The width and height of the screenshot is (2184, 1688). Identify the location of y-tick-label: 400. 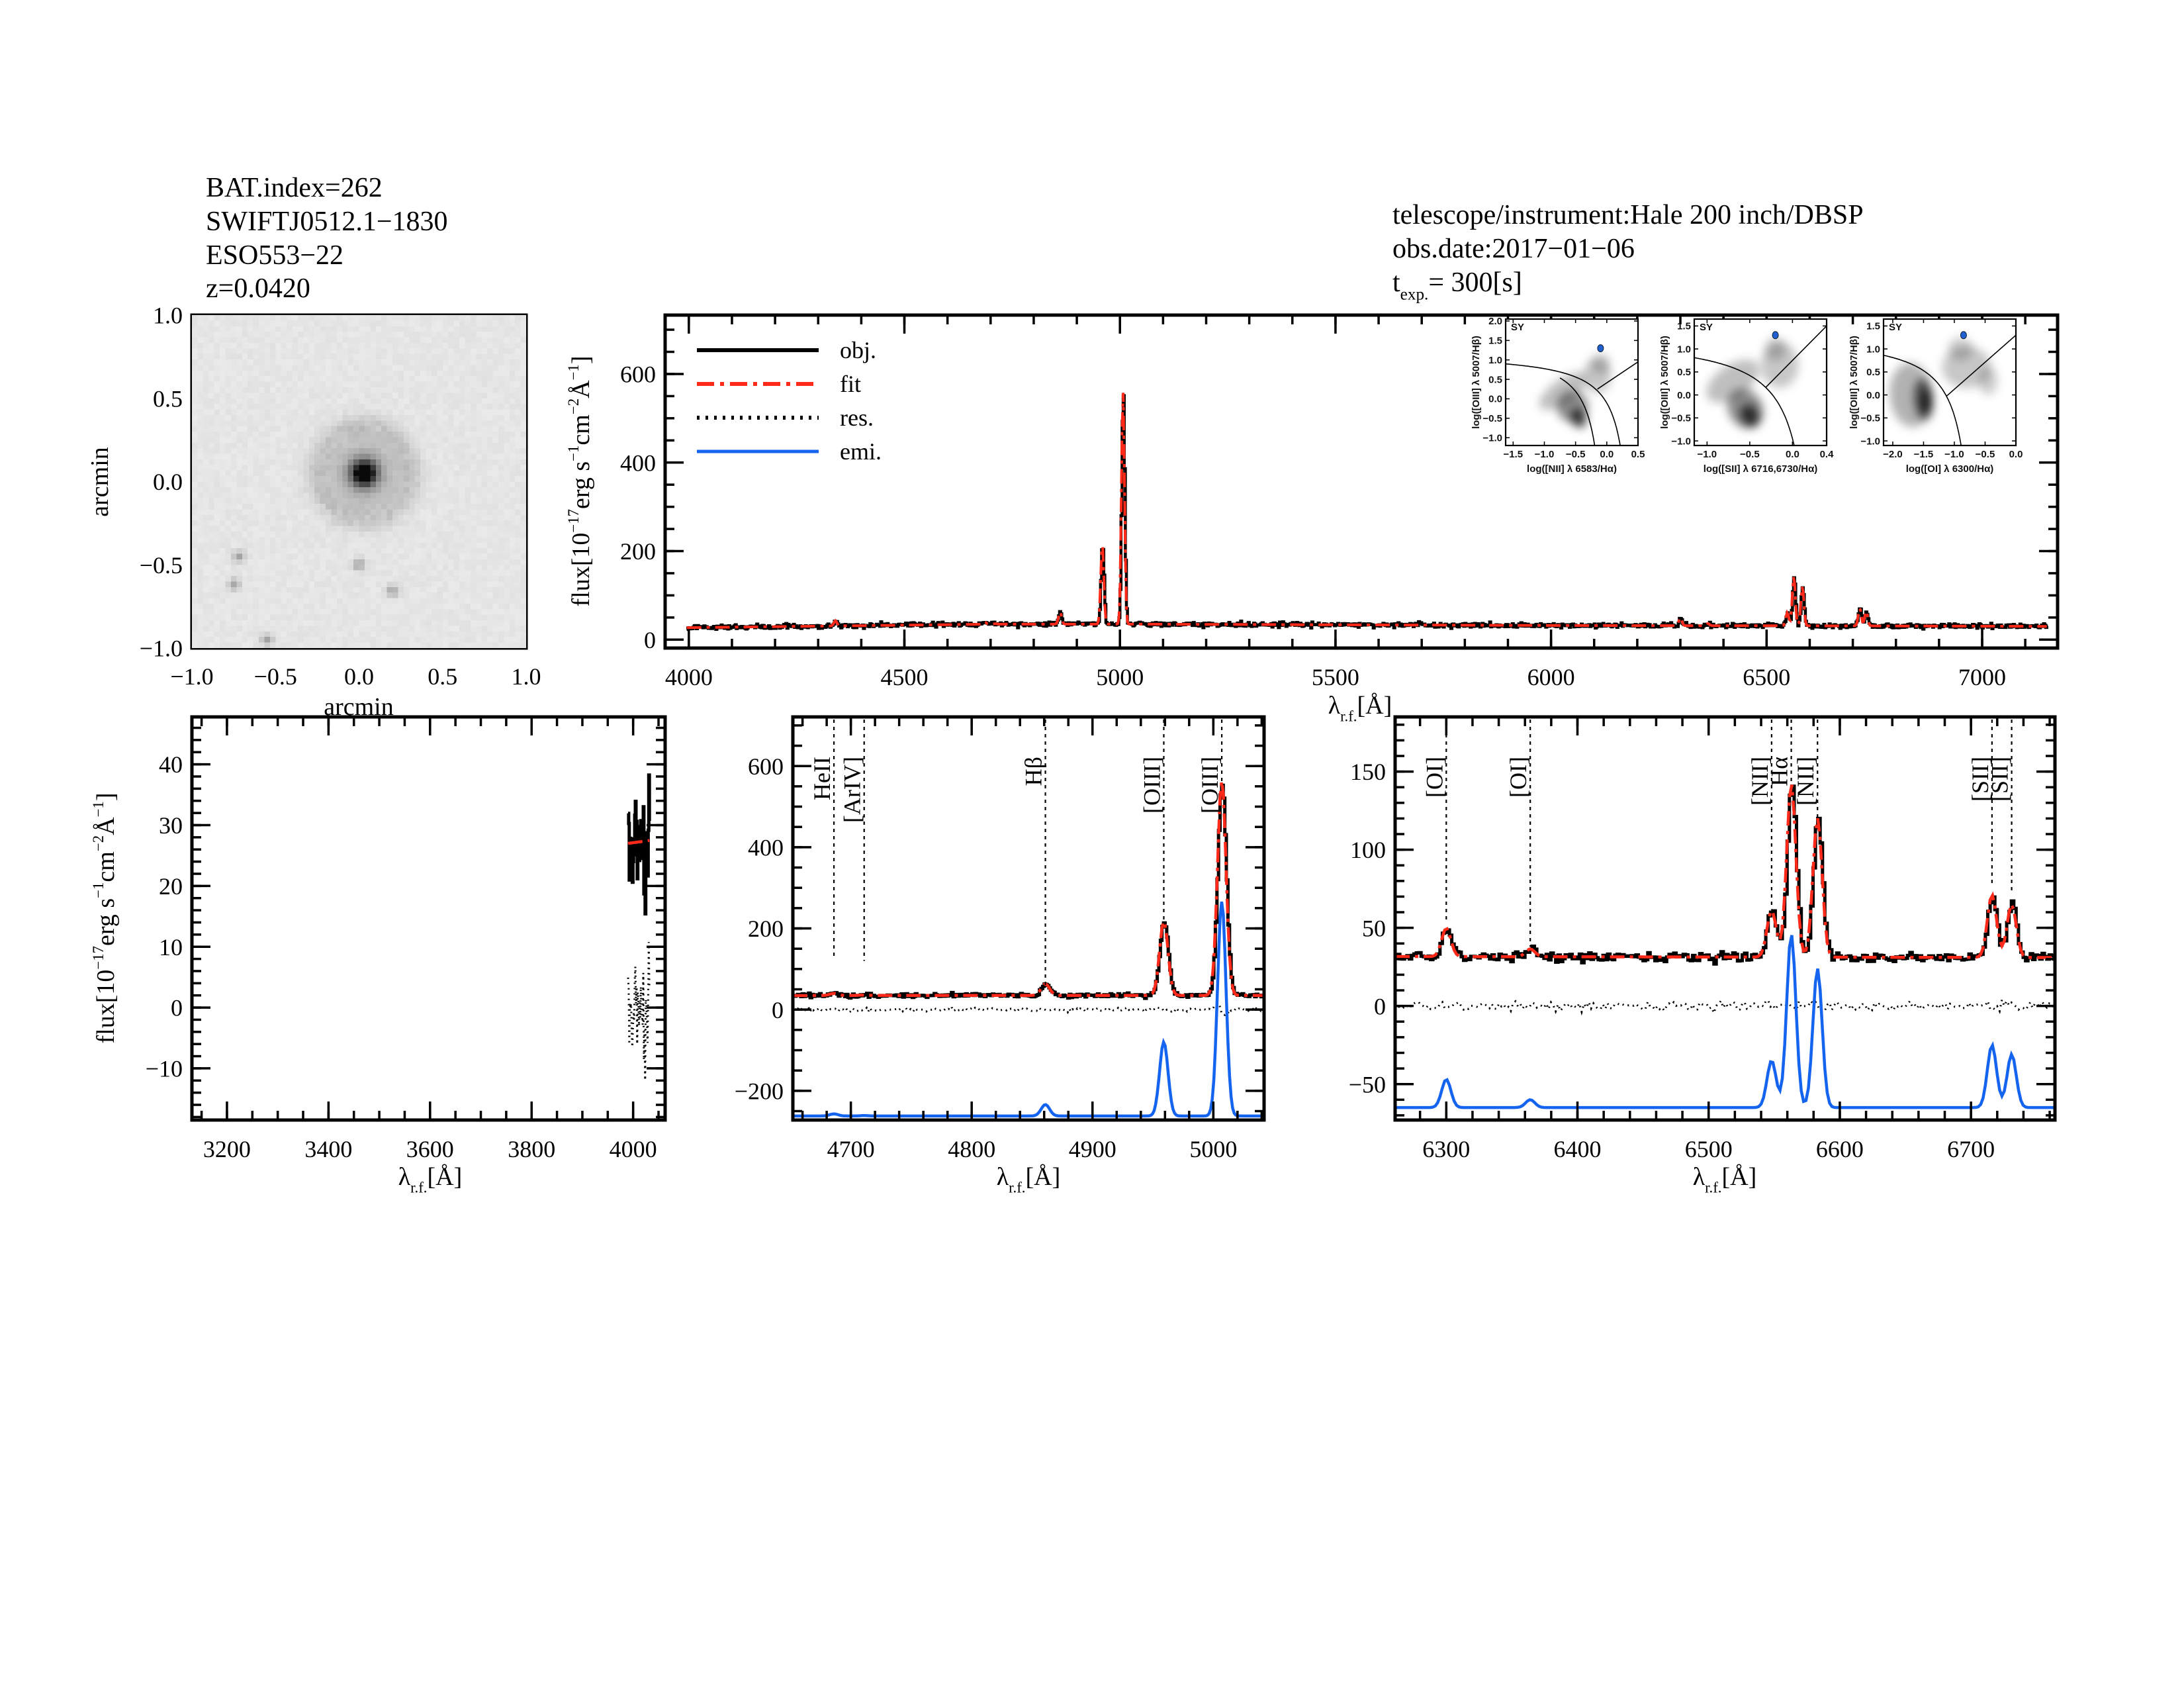
(638, 462).